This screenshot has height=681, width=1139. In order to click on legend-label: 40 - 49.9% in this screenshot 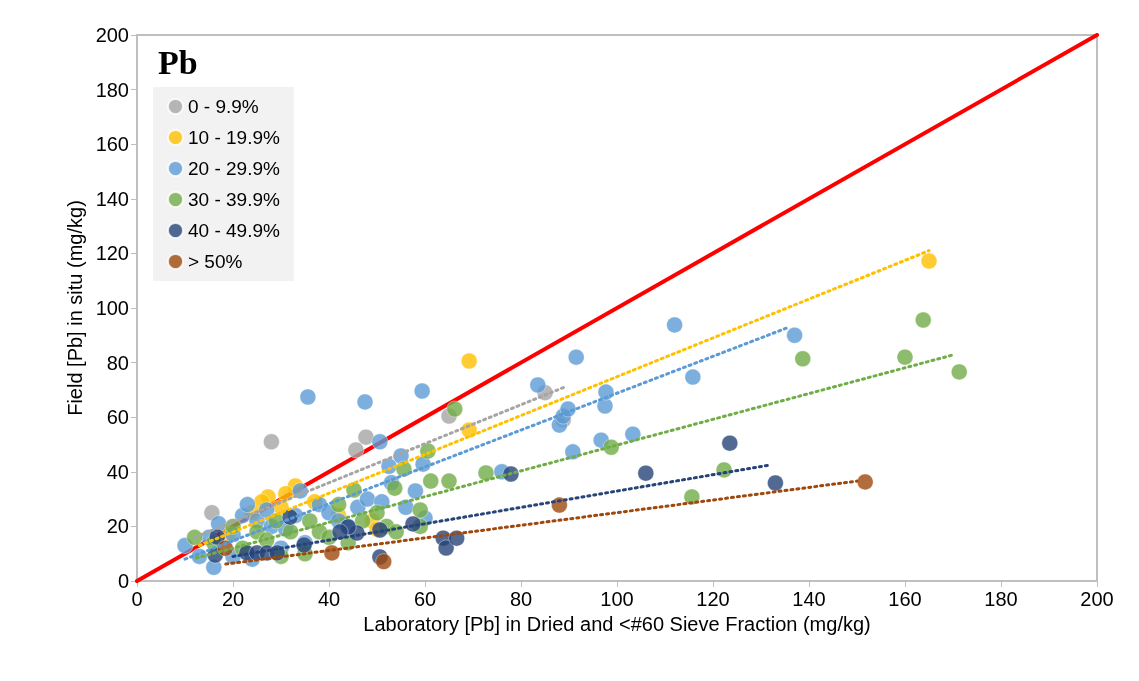, I will do `click(234, 230)`.